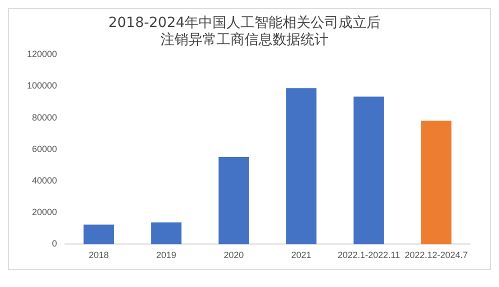 The height and width of the screenshot is (287, 499). I want to click on x-tick-label: 2022.12-2024.7, so click(436, 255).